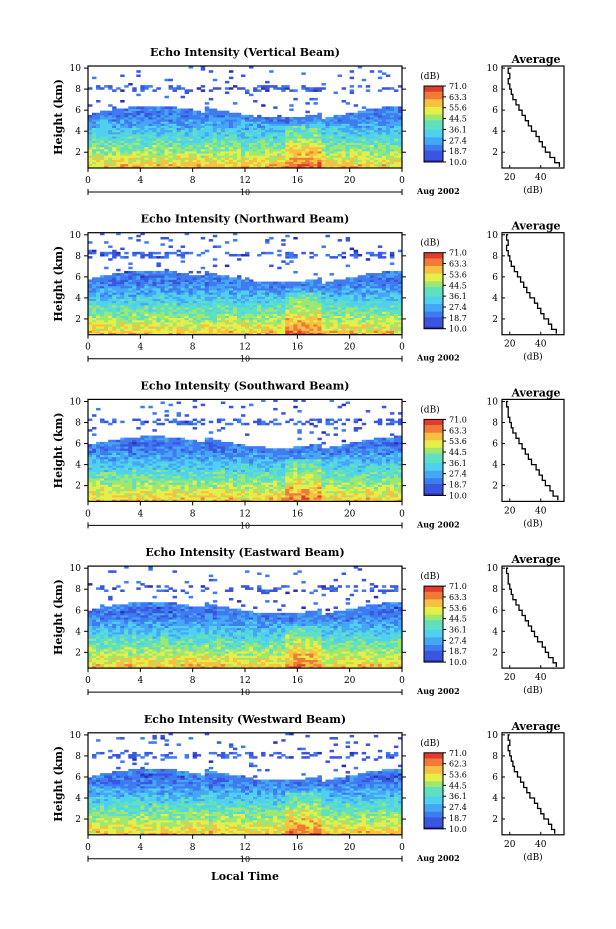  I want to click on colorbar-tick-label: 53.6, so click(458, 274).